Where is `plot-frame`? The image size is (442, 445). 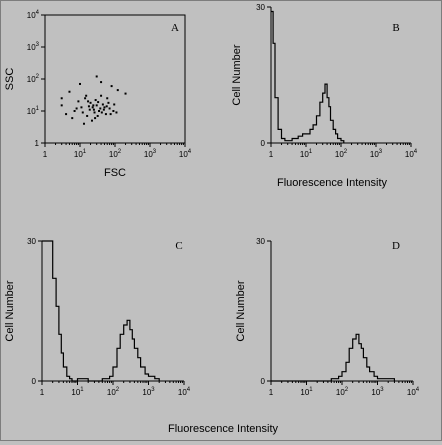 plot-frame is located at coordinates (115, 79).